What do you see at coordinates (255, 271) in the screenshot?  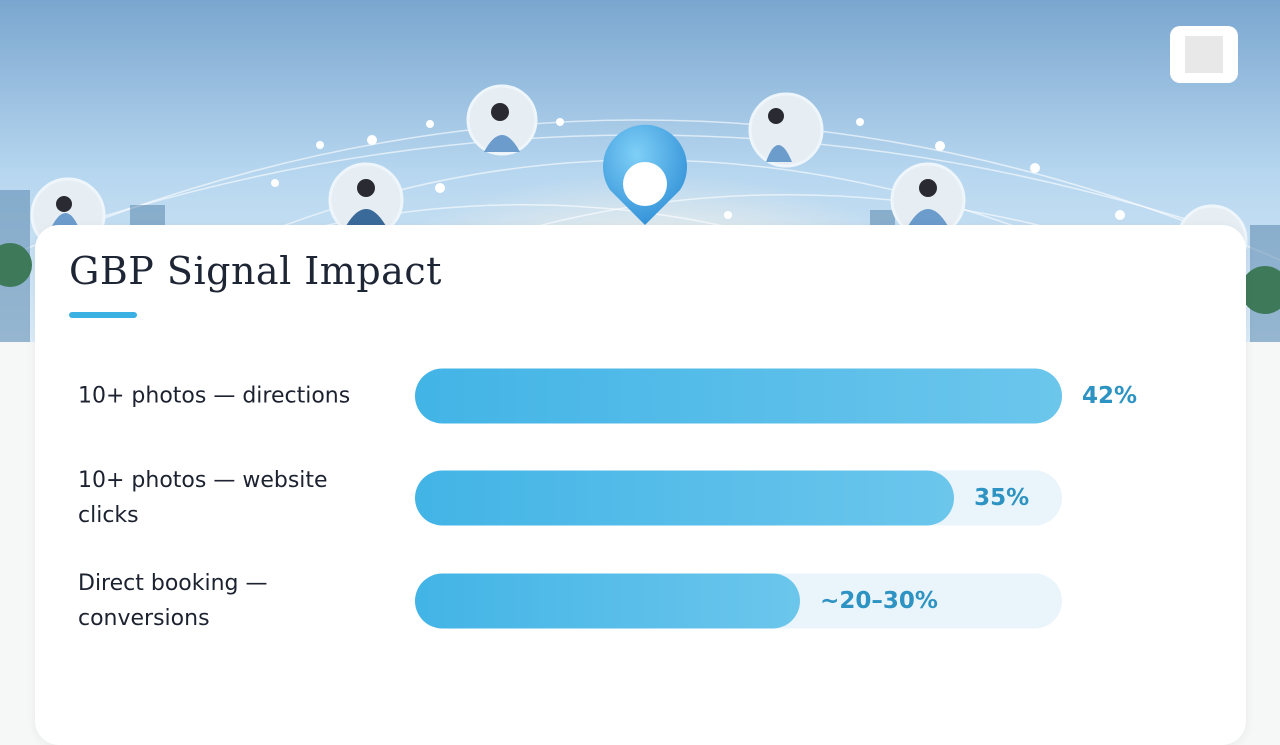 I see `chart-title: GBP Signal Impact` at bounding box center [255, 271].